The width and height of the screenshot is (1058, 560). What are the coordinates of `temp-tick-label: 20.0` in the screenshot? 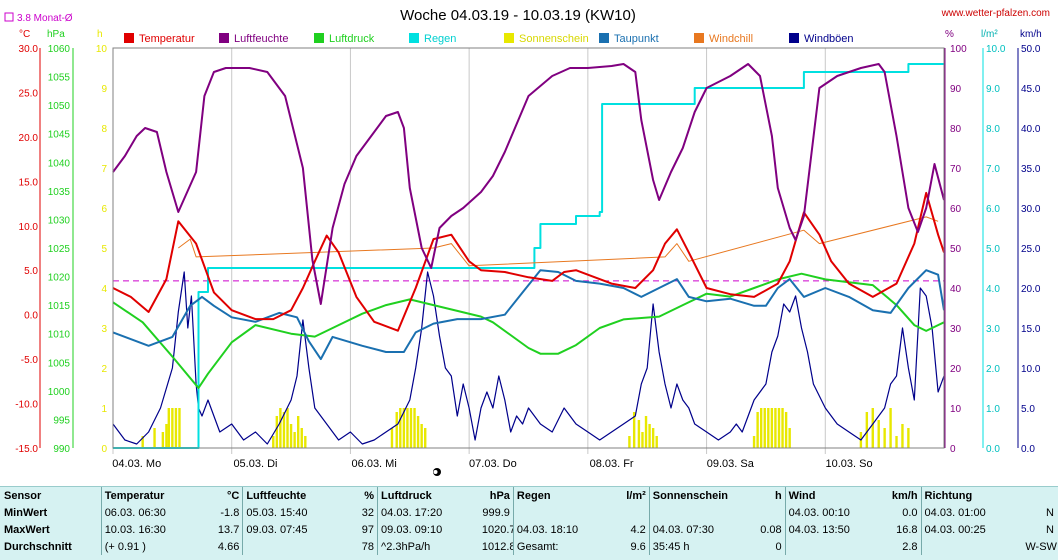 It's located at (29, 138).